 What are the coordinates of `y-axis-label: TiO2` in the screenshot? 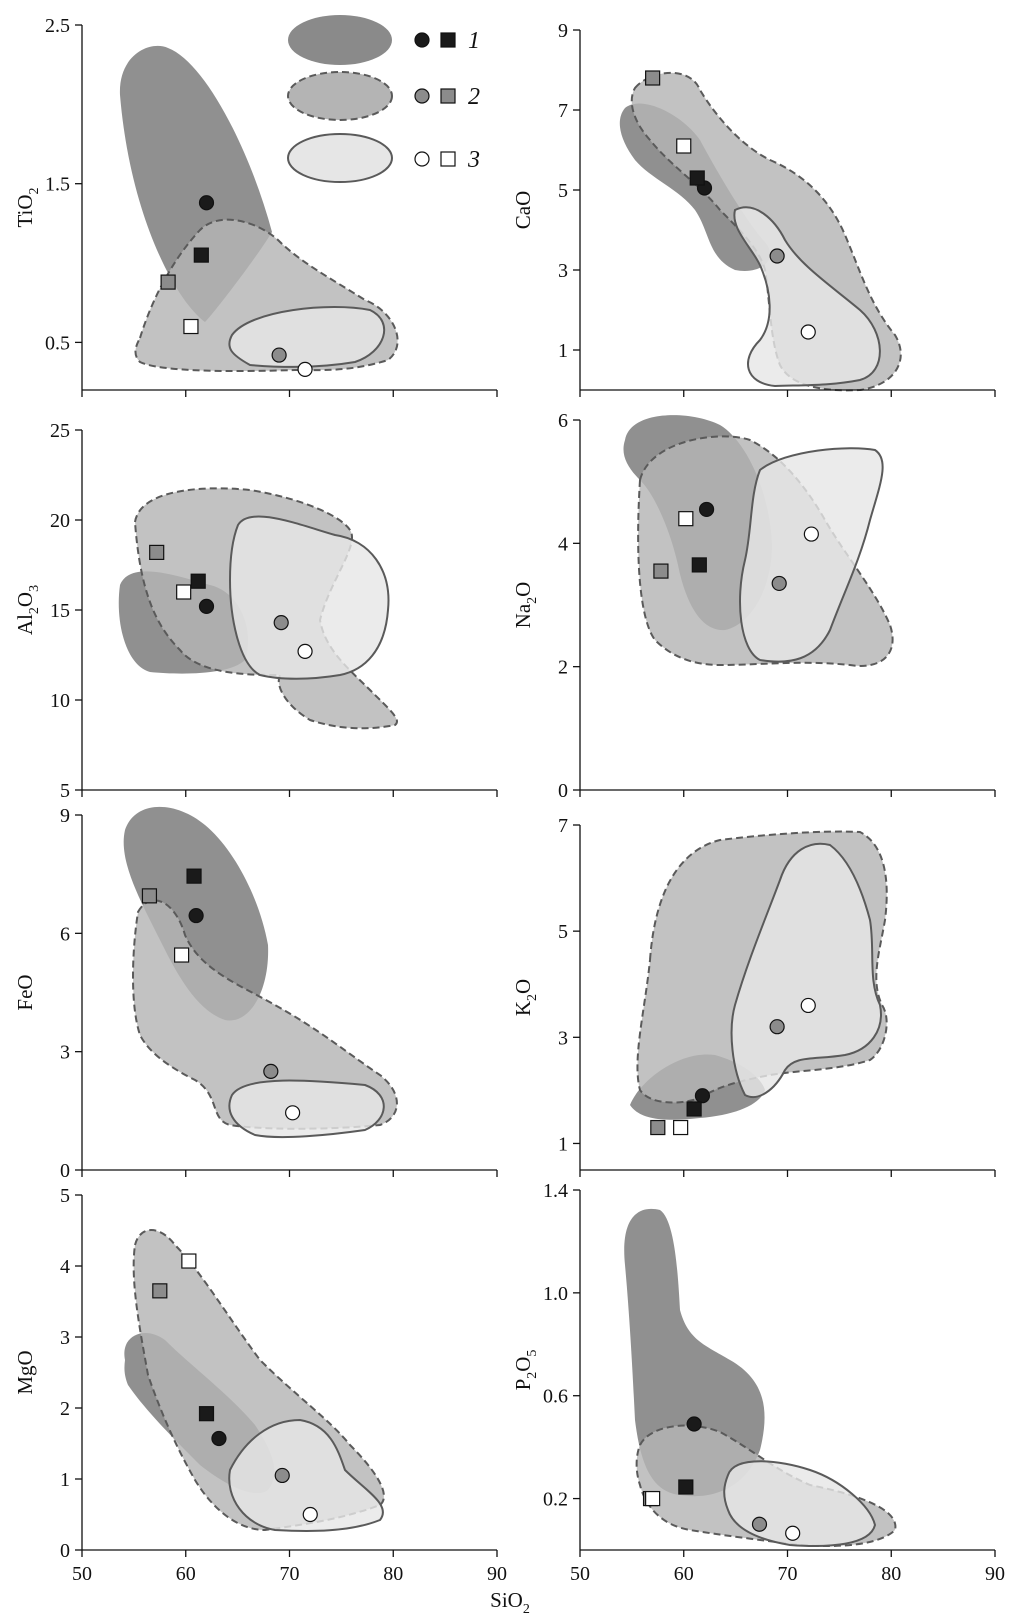 It's located at (27, 207).